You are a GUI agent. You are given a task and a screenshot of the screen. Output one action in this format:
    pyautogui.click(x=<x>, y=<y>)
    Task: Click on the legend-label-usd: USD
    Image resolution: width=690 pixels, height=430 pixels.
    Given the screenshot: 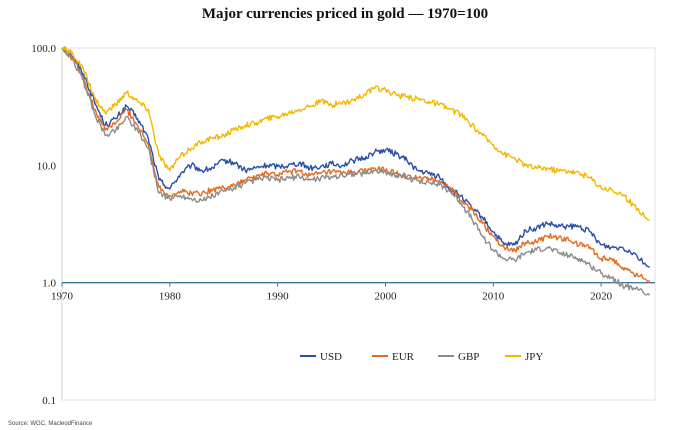 What is the action you would take?
    pyautogui.click(x=331, y=357)
    